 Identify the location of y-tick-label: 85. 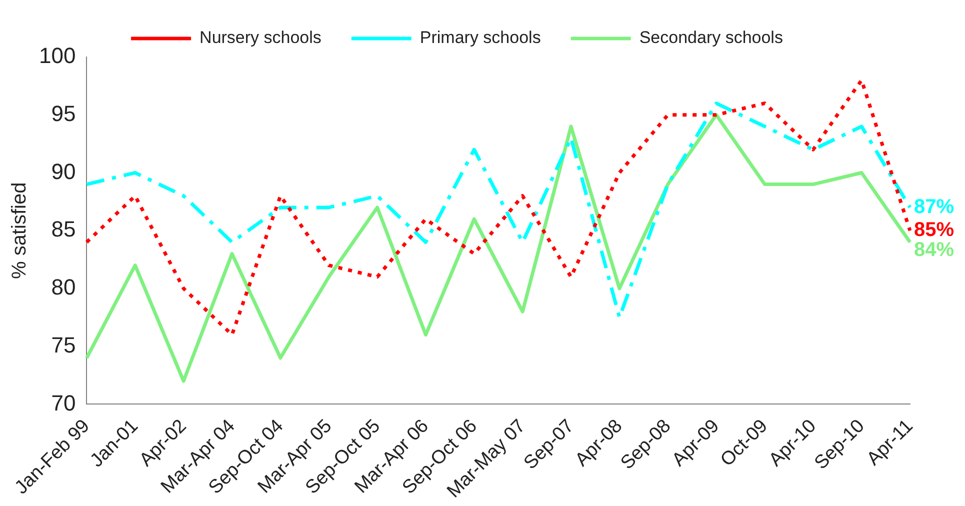
(63, 229).